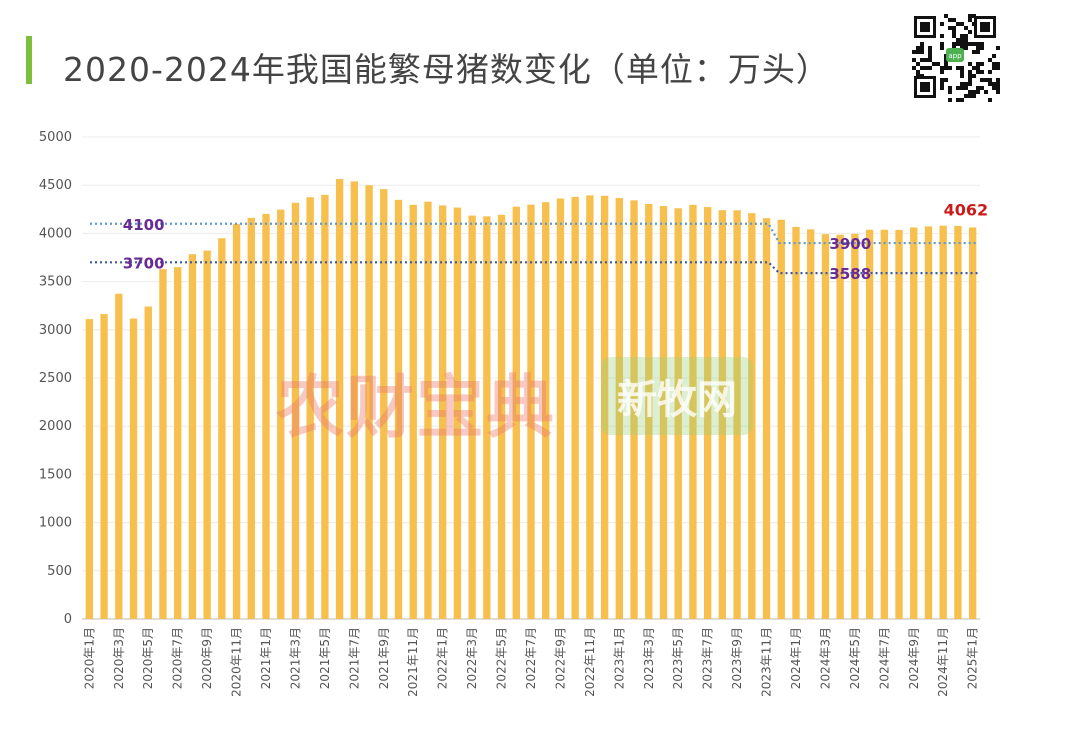  Describe the element at coordinates (590, 662) in the screenshot. I see `x-tick-label: 2022年11月` at that location.